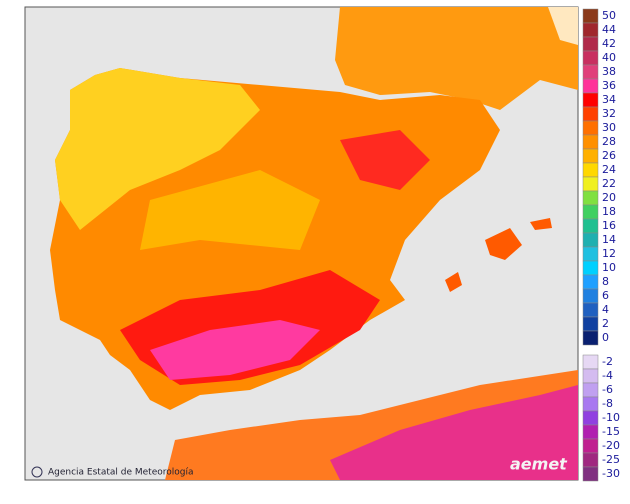 This screenshot has width=630, height=504. What do you see at coordinates (609, 99) in the screenshot?
I see `legend-label: 34` at bounding box center [609, 99].